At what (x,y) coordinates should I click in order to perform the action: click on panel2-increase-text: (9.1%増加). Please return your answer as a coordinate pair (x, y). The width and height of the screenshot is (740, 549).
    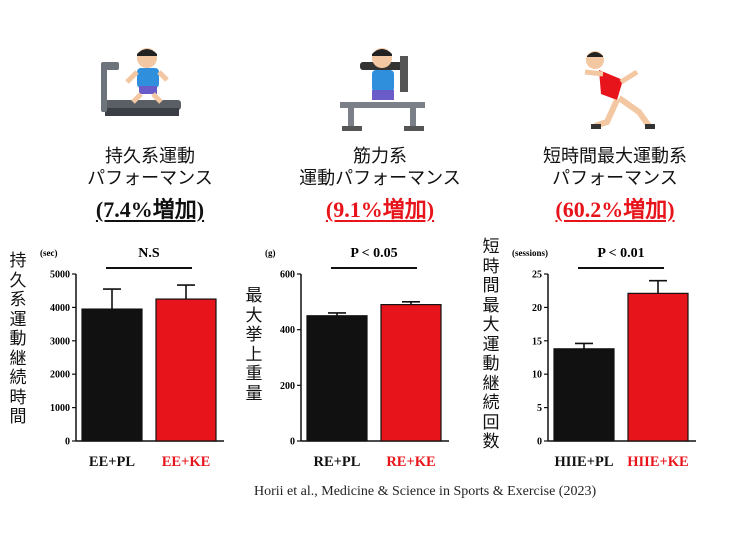
    Looking at the image, I should click on (380, 209).